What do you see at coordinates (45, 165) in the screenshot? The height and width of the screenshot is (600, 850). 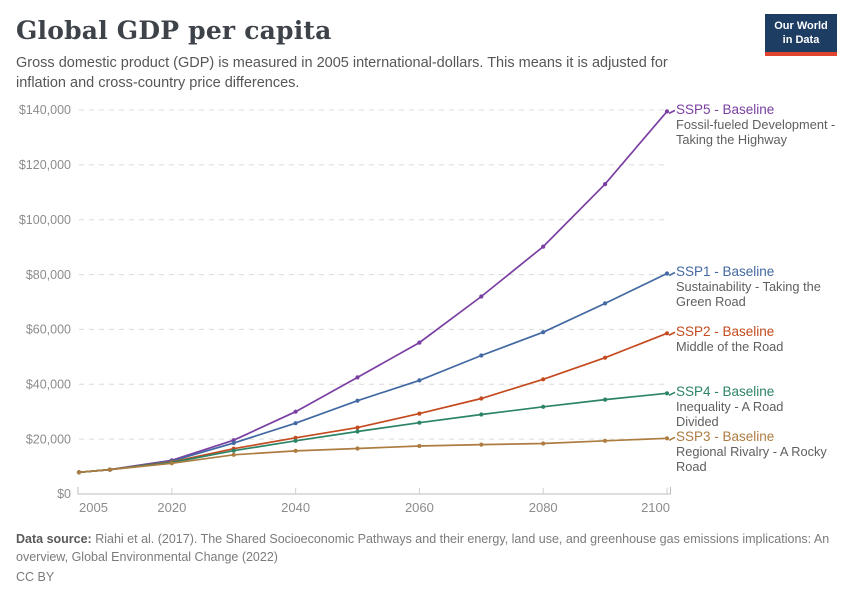 I see `y-tick-label: $120,000` at bounding box center [45, 165].